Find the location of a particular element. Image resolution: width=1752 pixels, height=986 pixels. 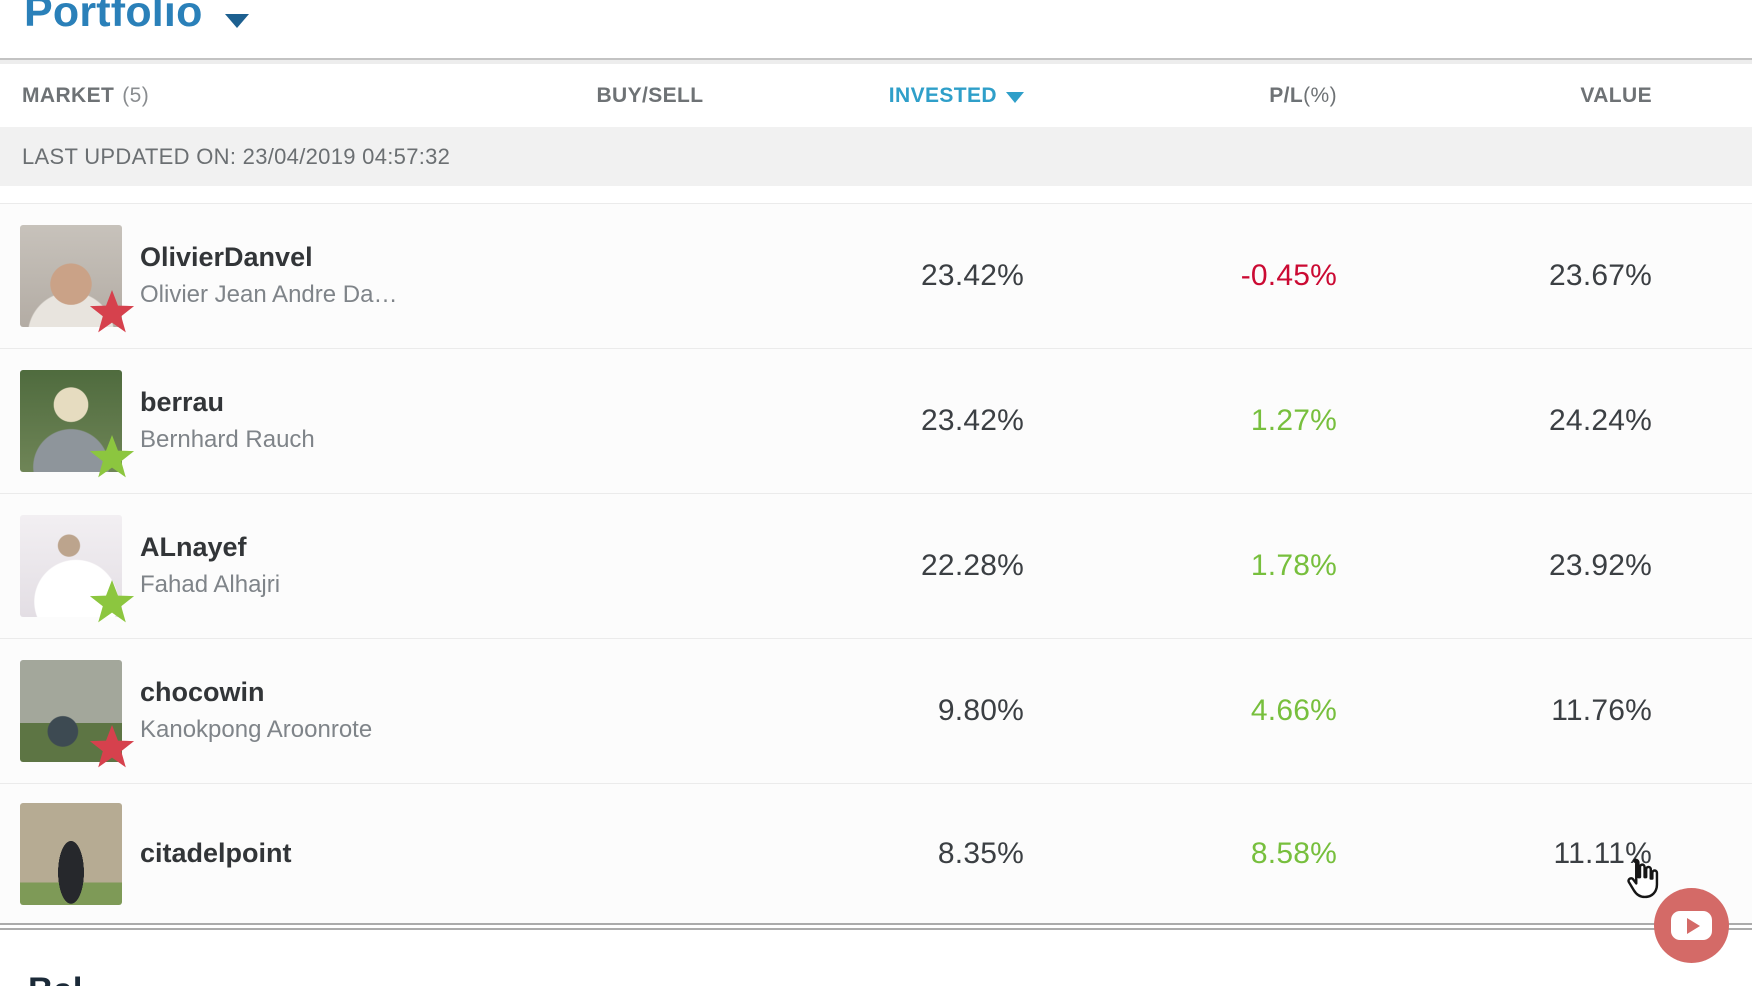

buy-sell-label: BUY/SELL is located at coordinates (650, 95).